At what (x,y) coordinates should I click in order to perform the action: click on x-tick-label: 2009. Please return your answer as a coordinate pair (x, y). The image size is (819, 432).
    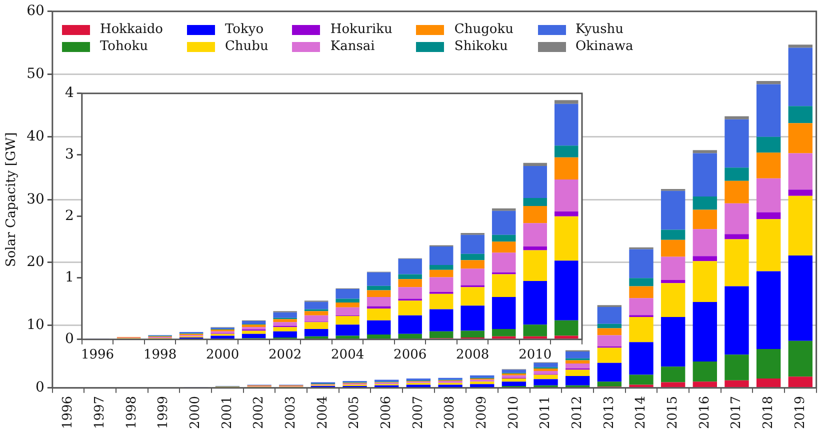
    Looking at the image, I should click on (482, 413).